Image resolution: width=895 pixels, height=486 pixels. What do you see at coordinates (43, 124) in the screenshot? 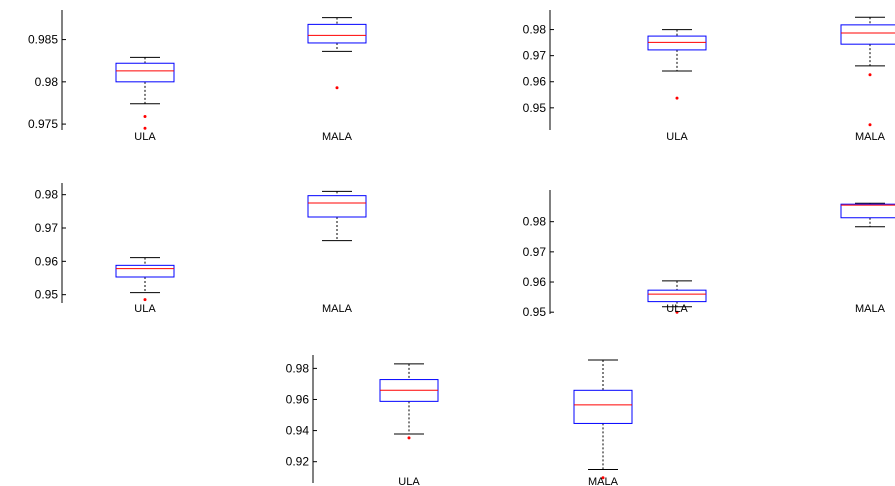
I see `y-tick-label: 0.975` at bounding box center [43, 124].